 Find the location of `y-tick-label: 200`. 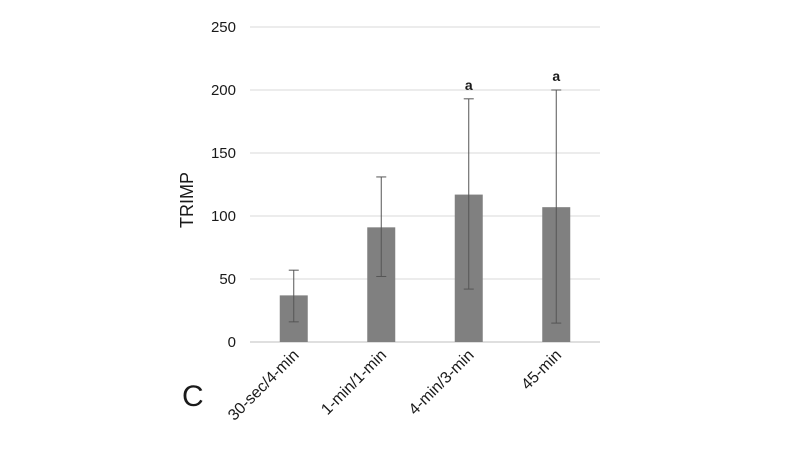

y-tick-label: 200 is located at coordinates (223, 90).